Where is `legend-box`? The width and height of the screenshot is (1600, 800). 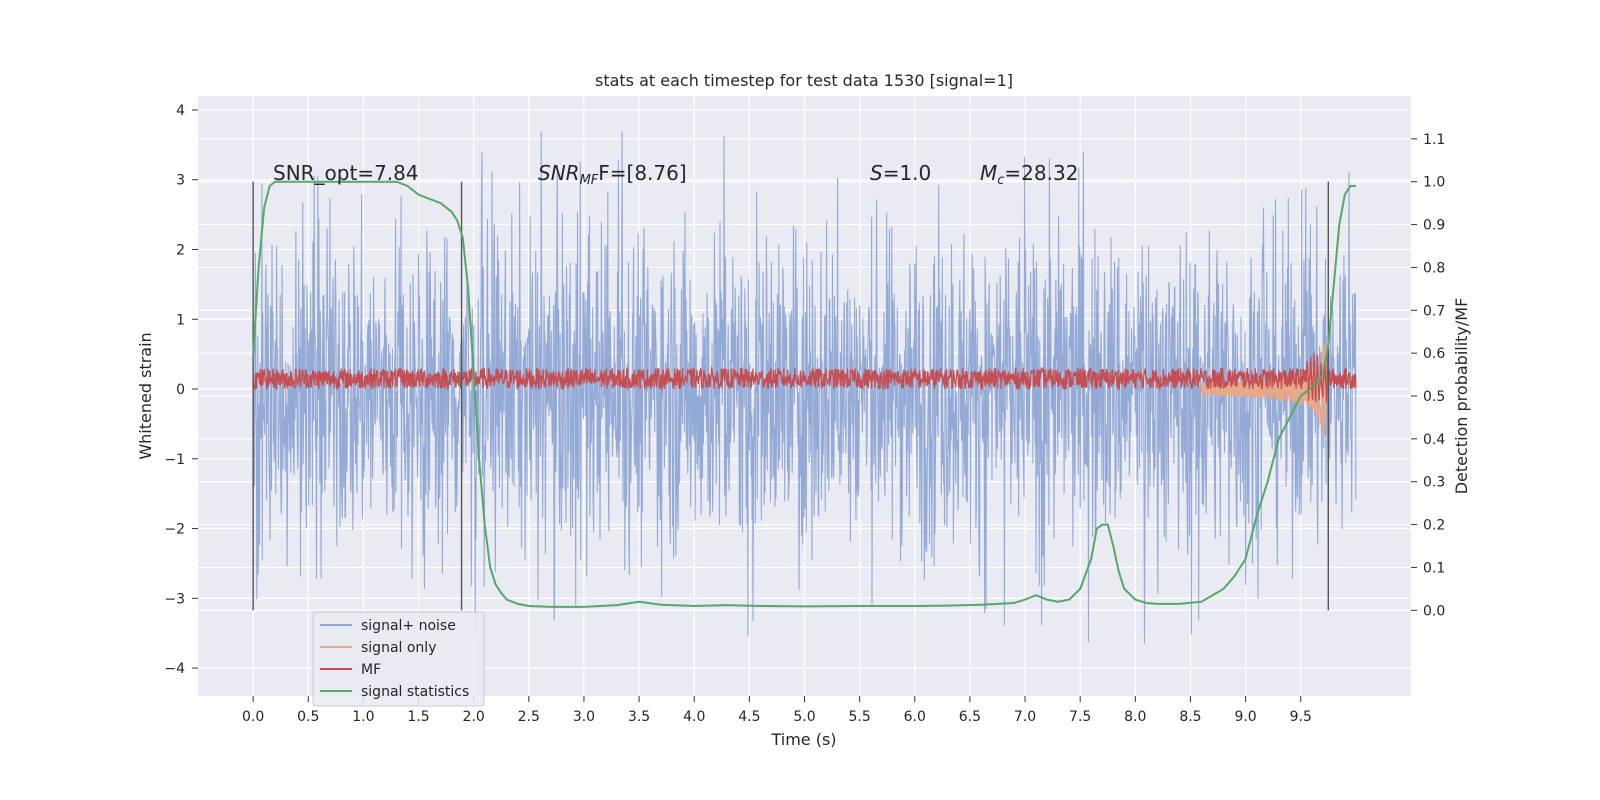
legend-box is located at coordinates (398, 659).